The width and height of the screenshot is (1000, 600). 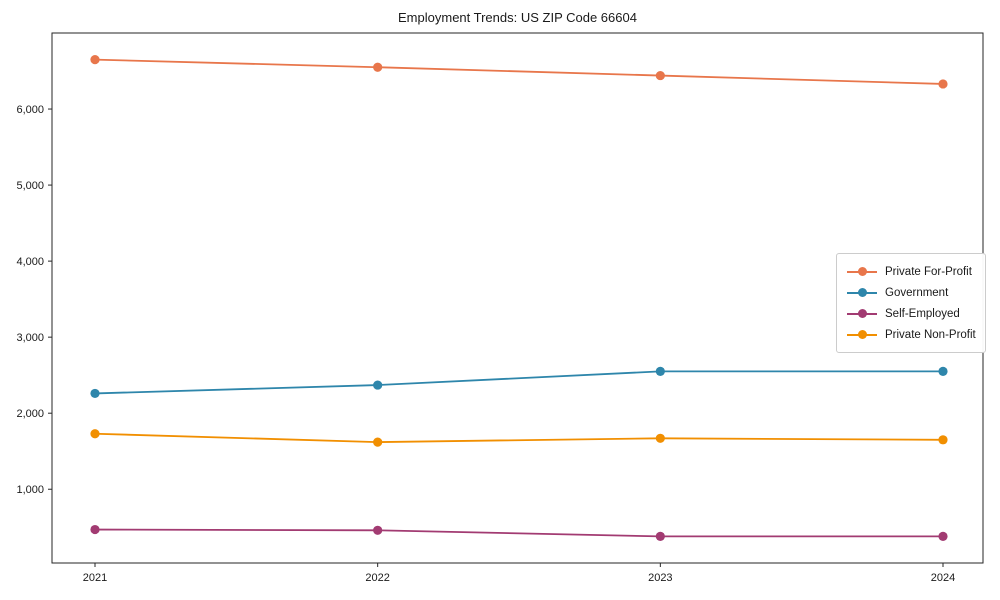 I want to click on series-line-private-non-profit, so click(x=519, y=437).